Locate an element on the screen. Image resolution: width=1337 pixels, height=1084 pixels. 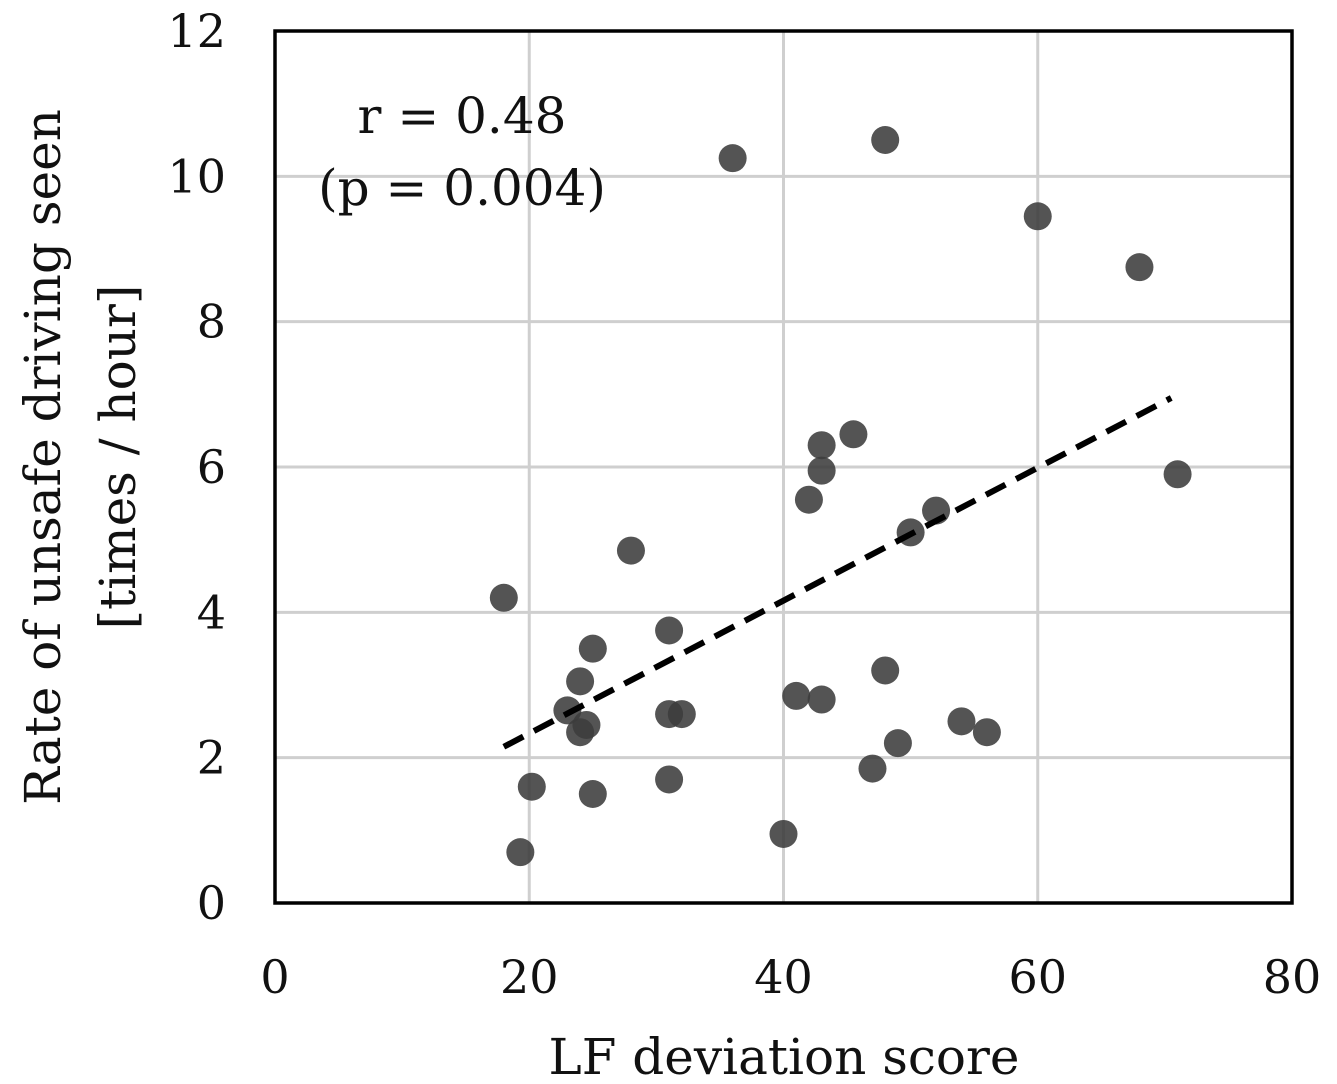
x-tick-label: 80 is located at coordinates (1292, 977).